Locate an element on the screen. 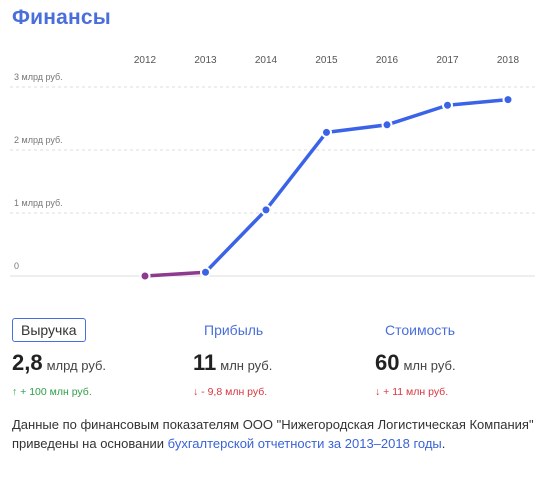 The image size is (543, 478). note-end: . is located at coordinates (443, 443).